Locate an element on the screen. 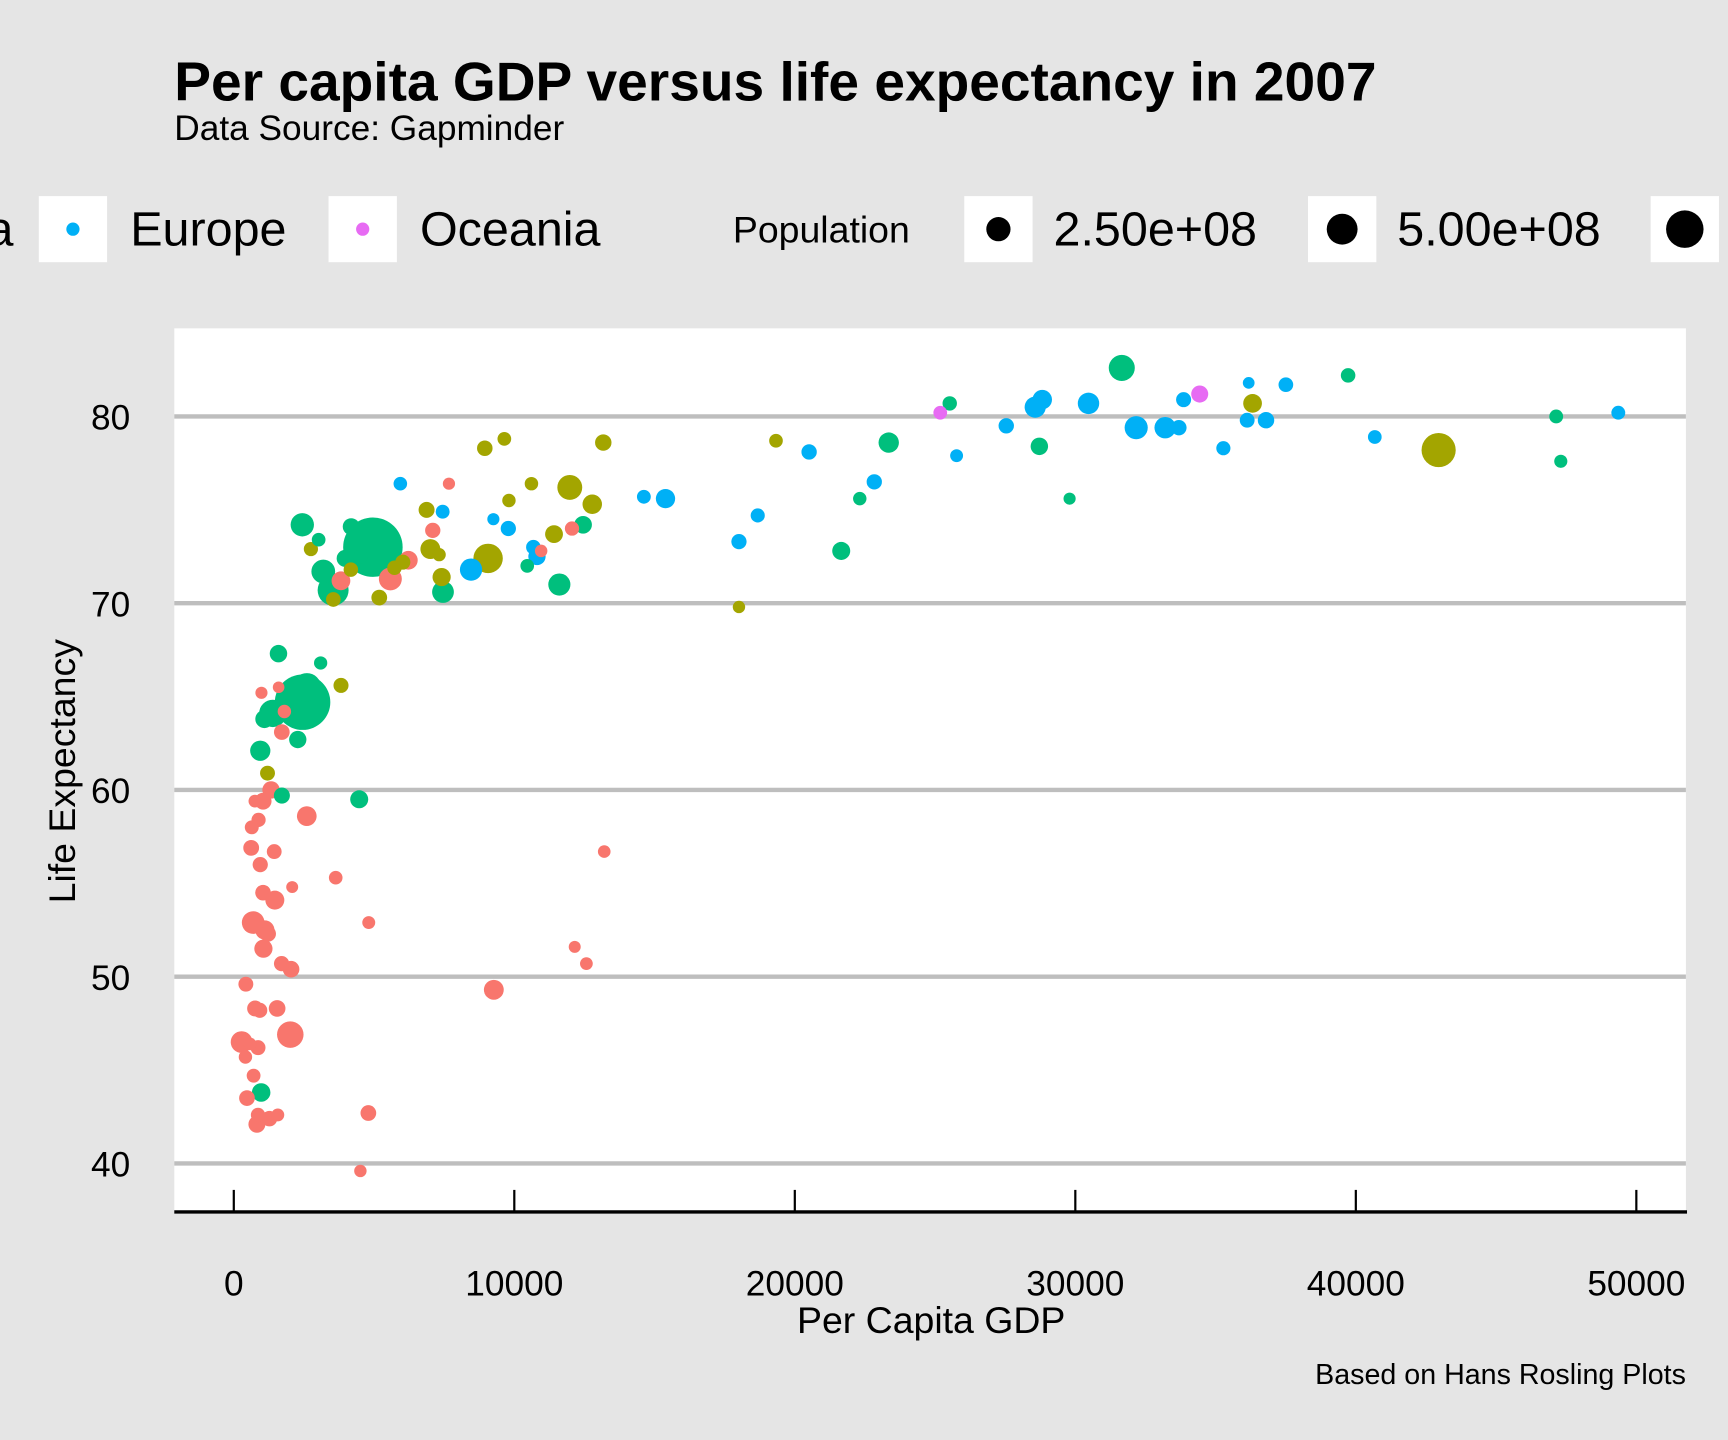 The image size is (1728, 1440). chart-caption: Based on Hans Rosling Plots is located at coordinates (1500, 1375).